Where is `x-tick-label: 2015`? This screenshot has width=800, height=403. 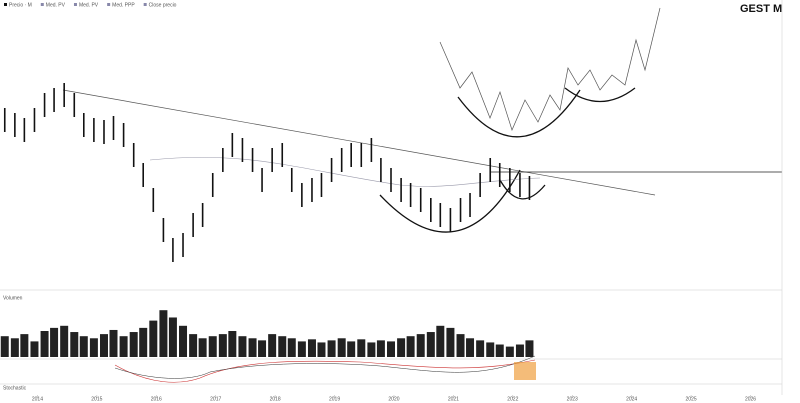
x-tick-label: 2015 is located at coordinates (96, 399).